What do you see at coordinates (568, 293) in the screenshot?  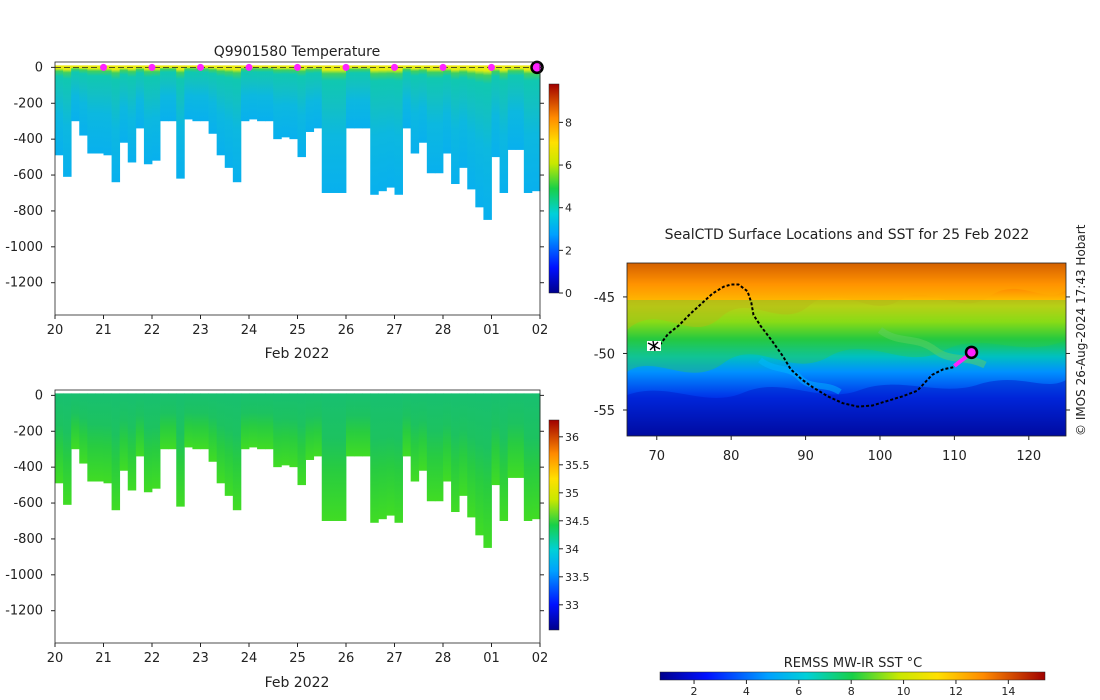 I see `colorbar-tick-label: 0` at bounding box center [568, 293].